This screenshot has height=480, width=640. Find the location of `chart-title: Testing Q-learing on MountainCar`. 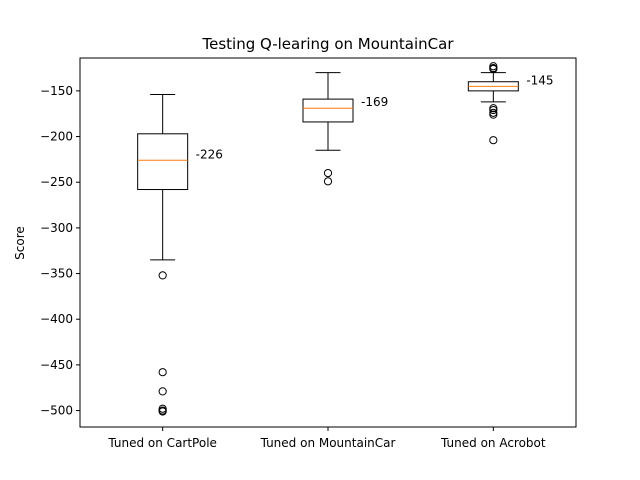

chart-title: Testing Q-learing on MountainCar is located at coordinates (327, 44).